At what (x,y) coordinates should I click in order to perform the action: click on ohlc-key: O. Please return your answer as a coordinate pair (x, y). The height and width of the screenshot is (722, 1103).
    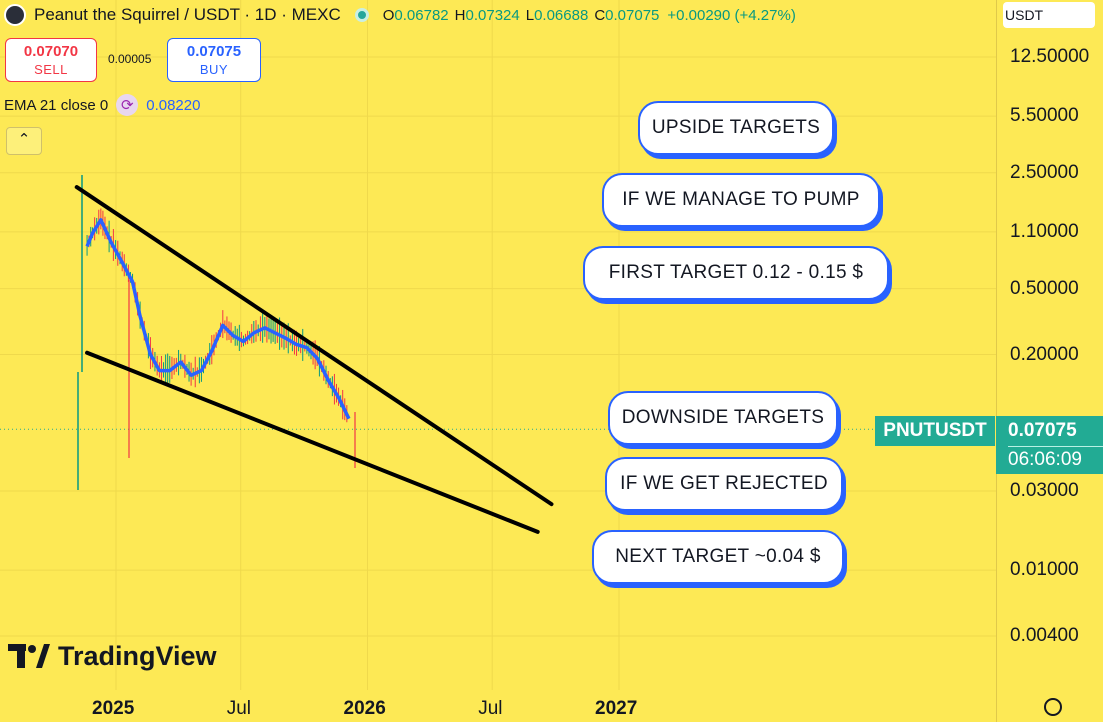
    Looking at the image, I should click on (388, 15).